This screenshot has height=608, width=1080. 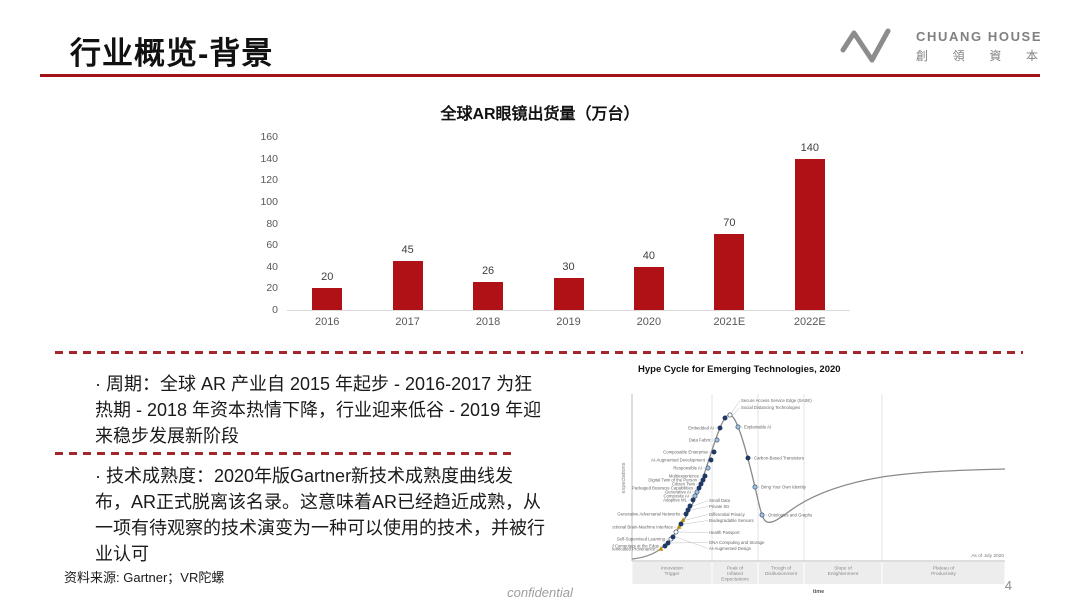 What do you see at coordinates (865, 45) in the screenshot?
I see `logo-wave-icon` at bounding box center [865, 45].